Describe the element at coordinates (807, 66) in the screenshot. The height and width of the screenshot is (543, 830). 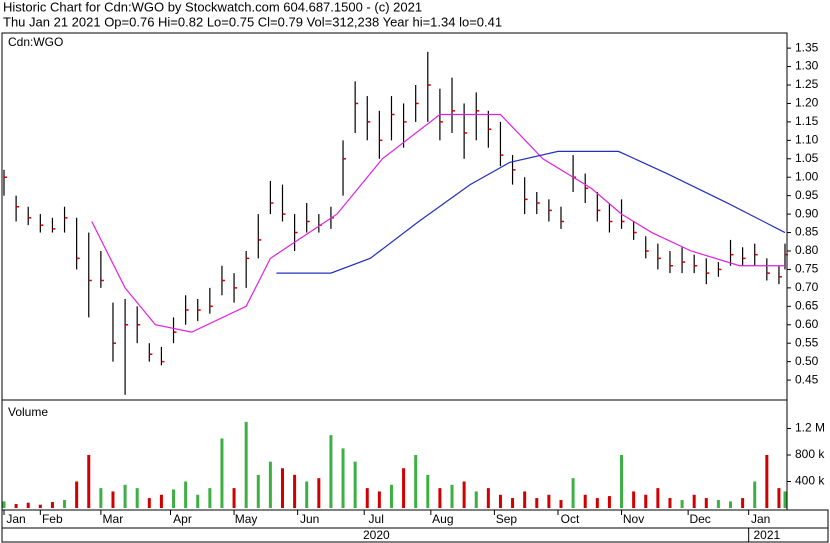
I see `y-tick-label: 1.30` at that location.